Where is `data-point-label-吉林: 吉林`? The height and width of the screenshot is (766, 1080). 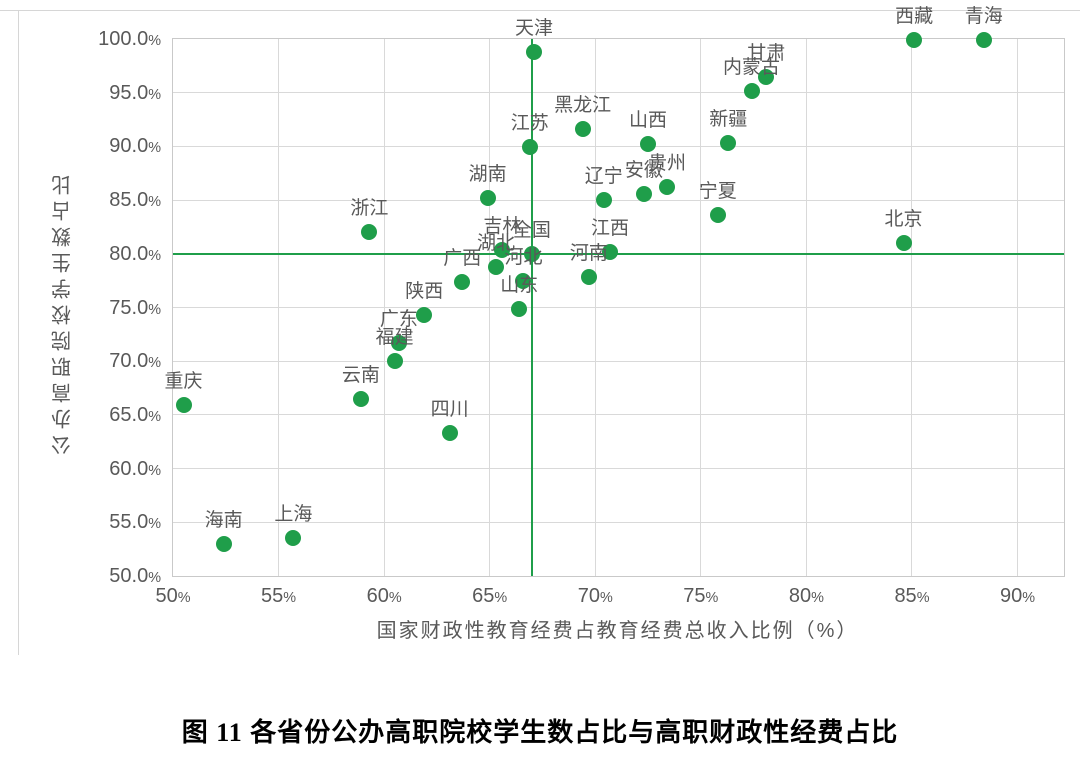
data-point-label-吉林: 吉林 is located at coordinates (502, 226).